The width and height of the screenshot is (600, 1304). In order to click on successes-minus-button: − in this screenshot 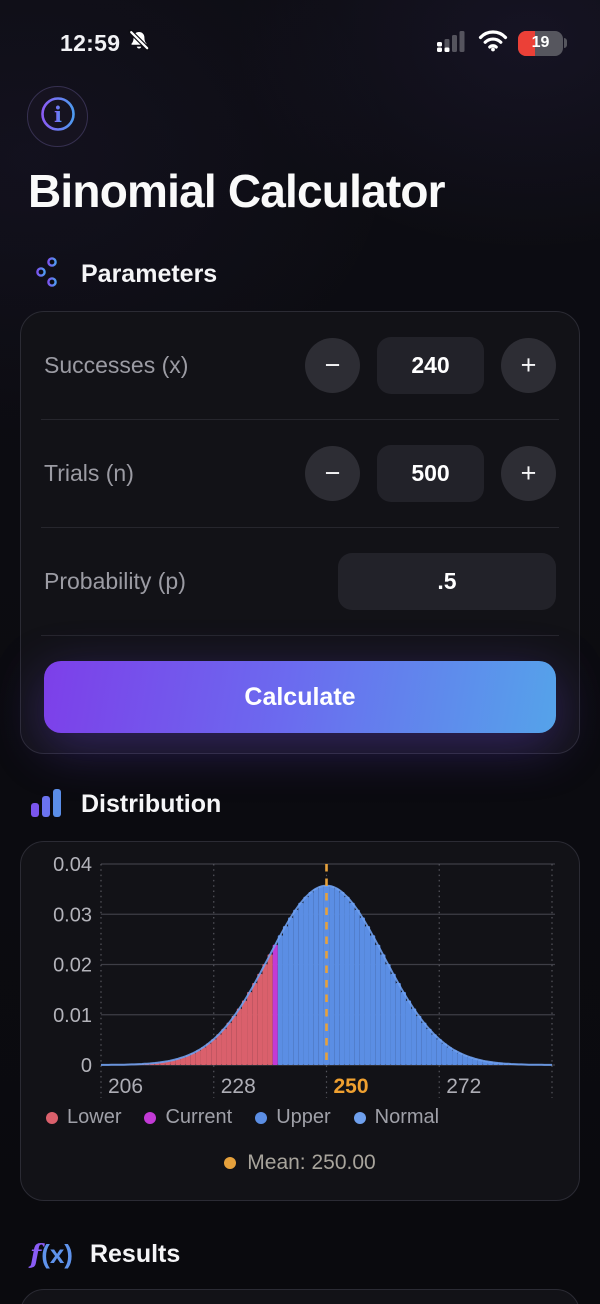, I will do `click(332, 365)`.